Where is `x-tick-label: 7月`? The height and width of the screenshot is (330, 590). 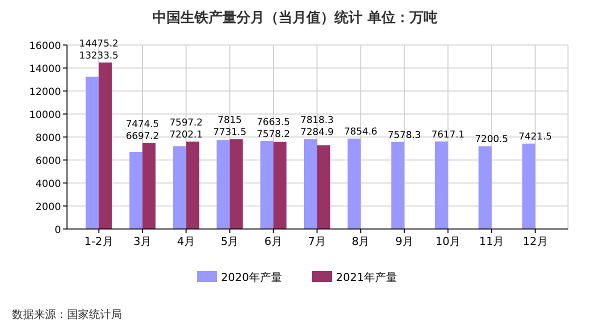 x-tick-label: 7月 is located at coordinates (317, 241).